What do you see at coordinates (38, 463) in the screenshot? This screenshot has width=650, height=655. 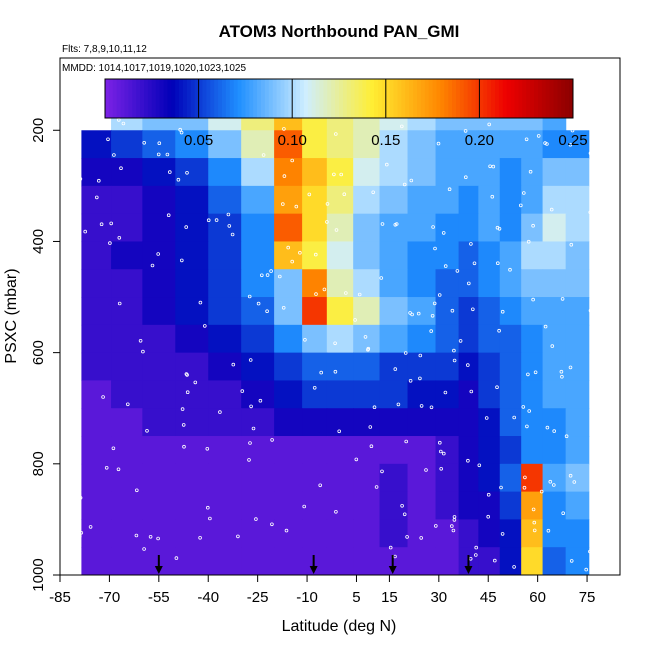 I see `y-tick-label: 800` at bounding box center [38, 463].